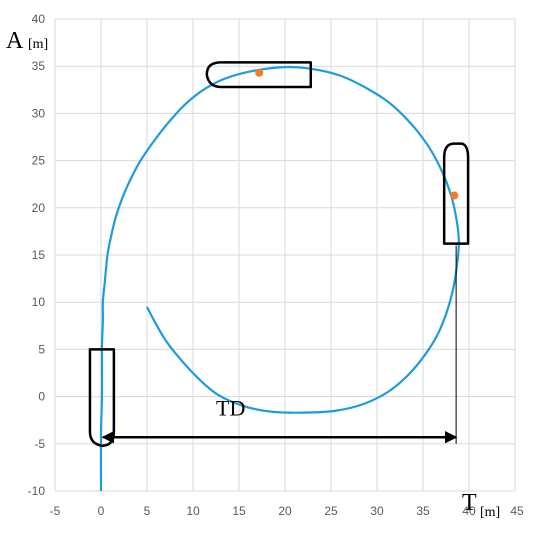  I want to click on x-tick-label: 35, so click(423, 511).